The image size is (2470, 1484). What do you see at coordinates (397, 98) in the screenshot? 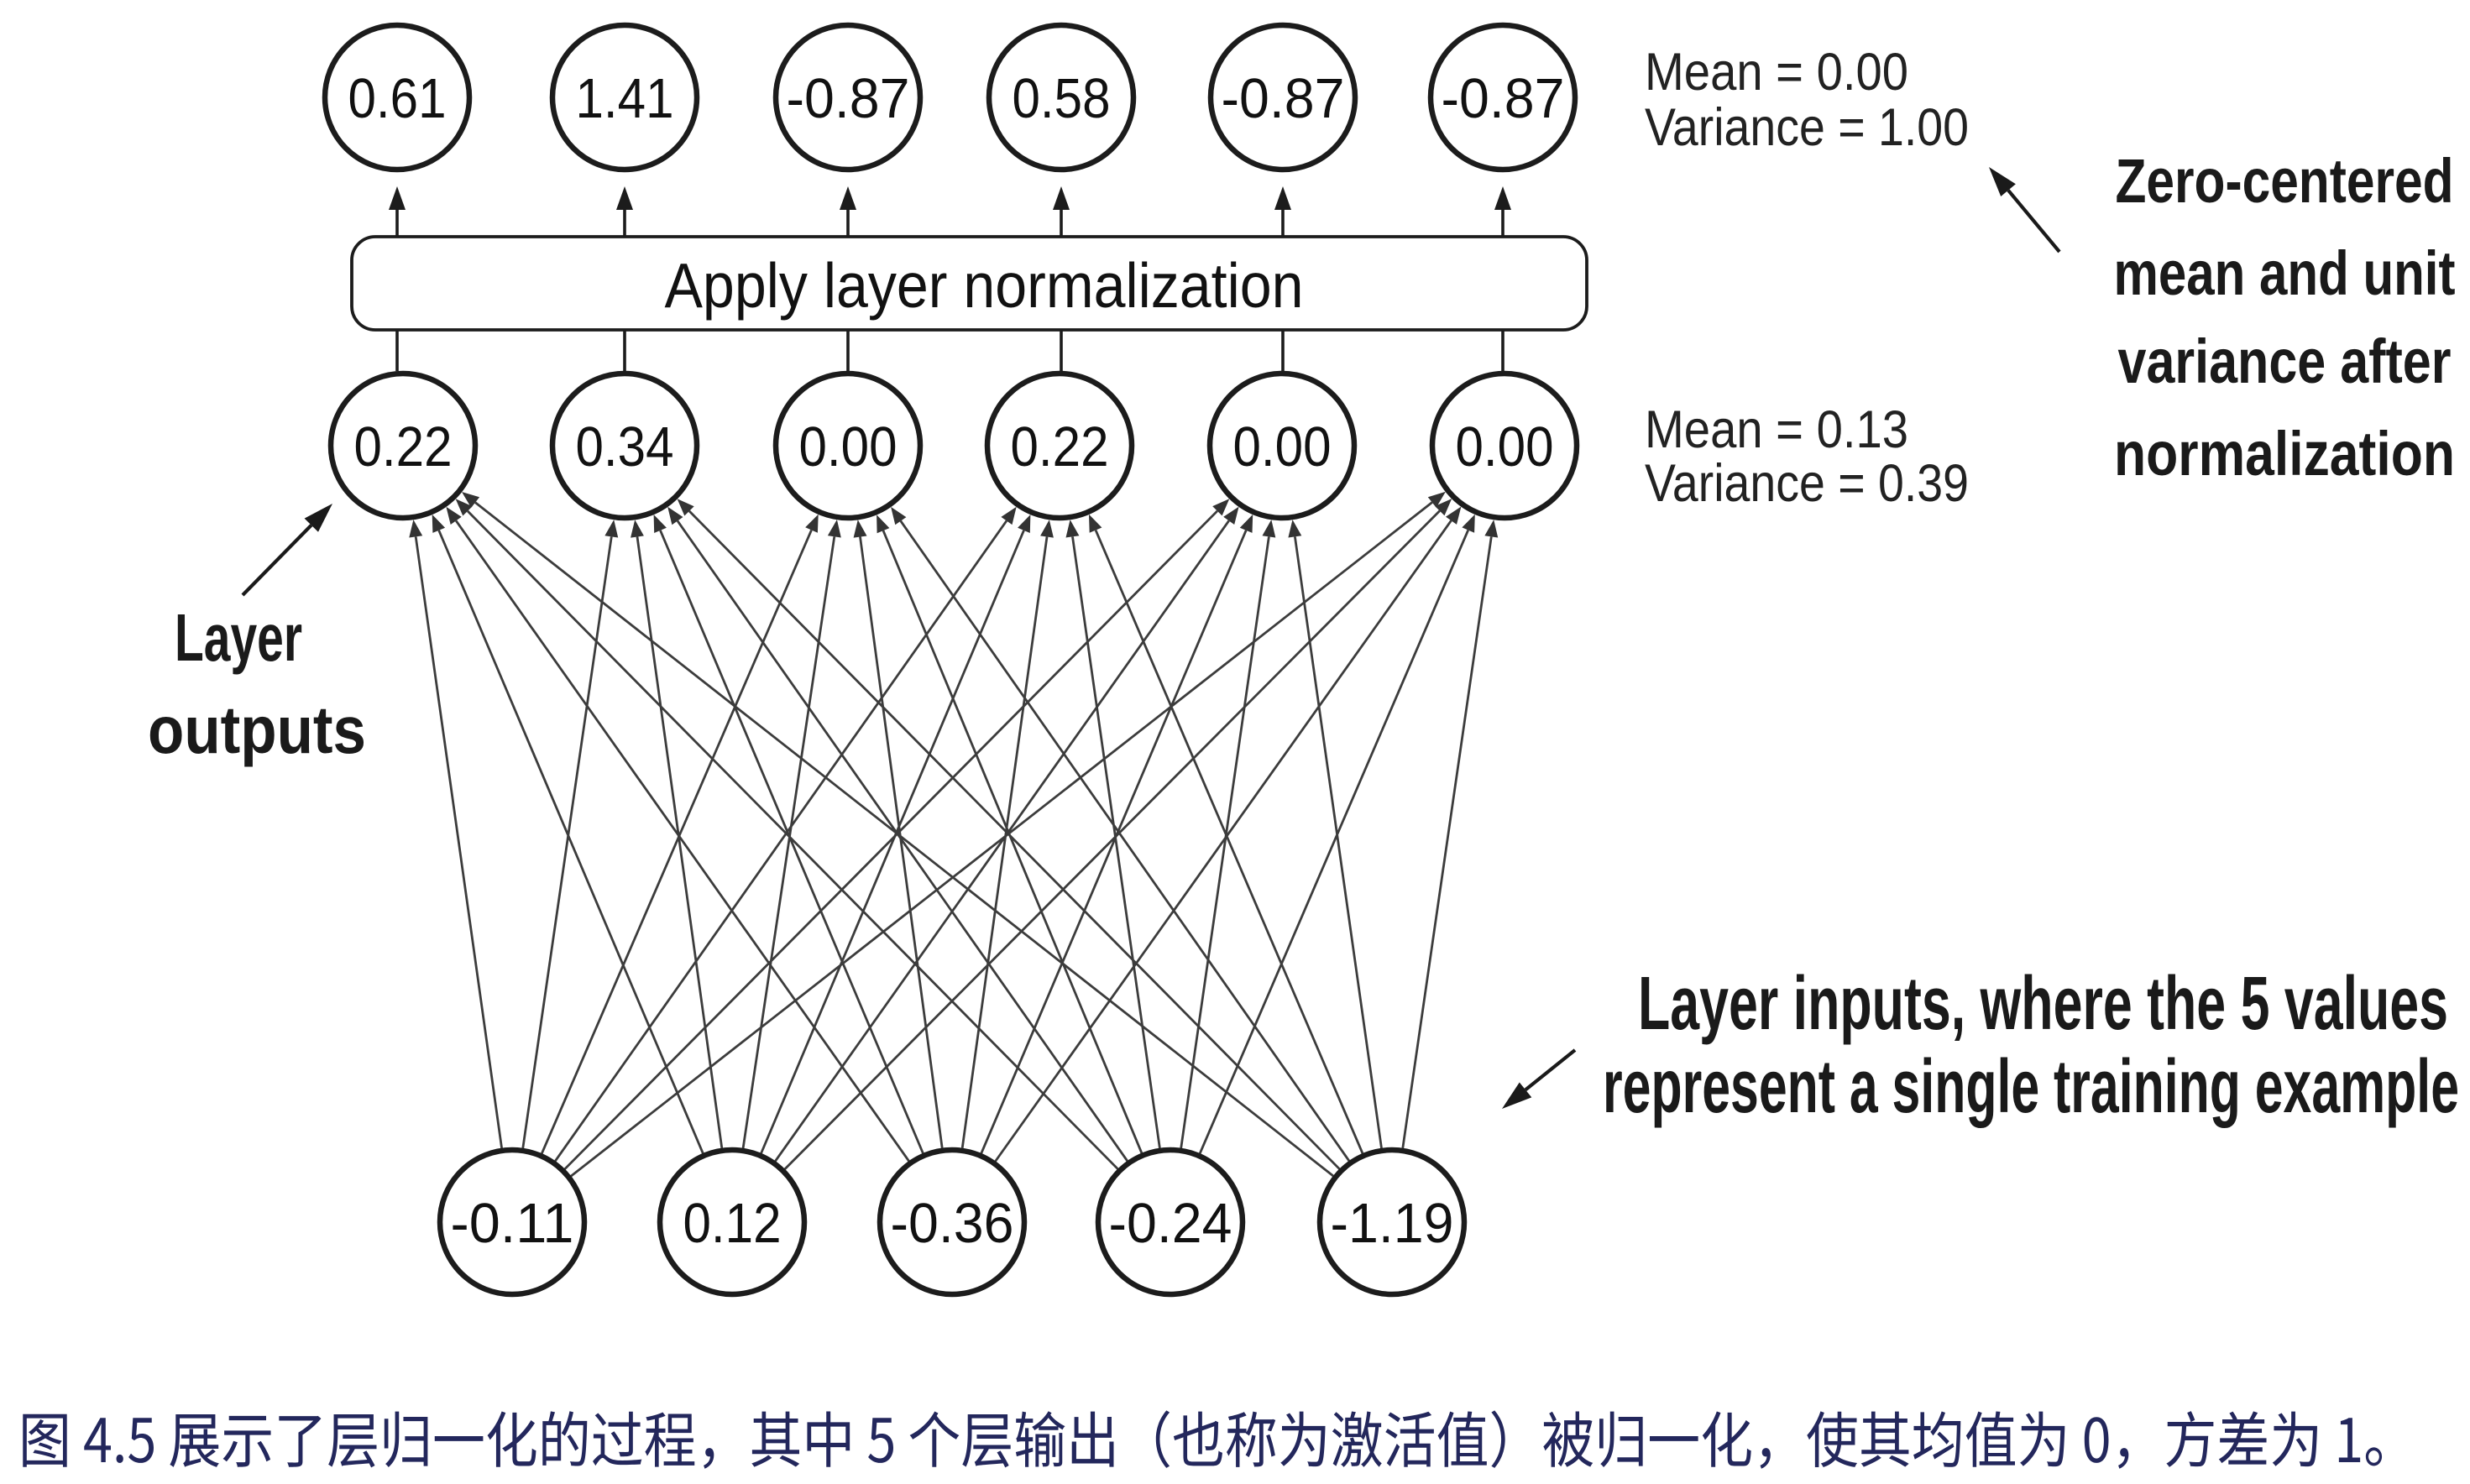
I see `svg-text: 0.61` at bounding box center [397, 98].